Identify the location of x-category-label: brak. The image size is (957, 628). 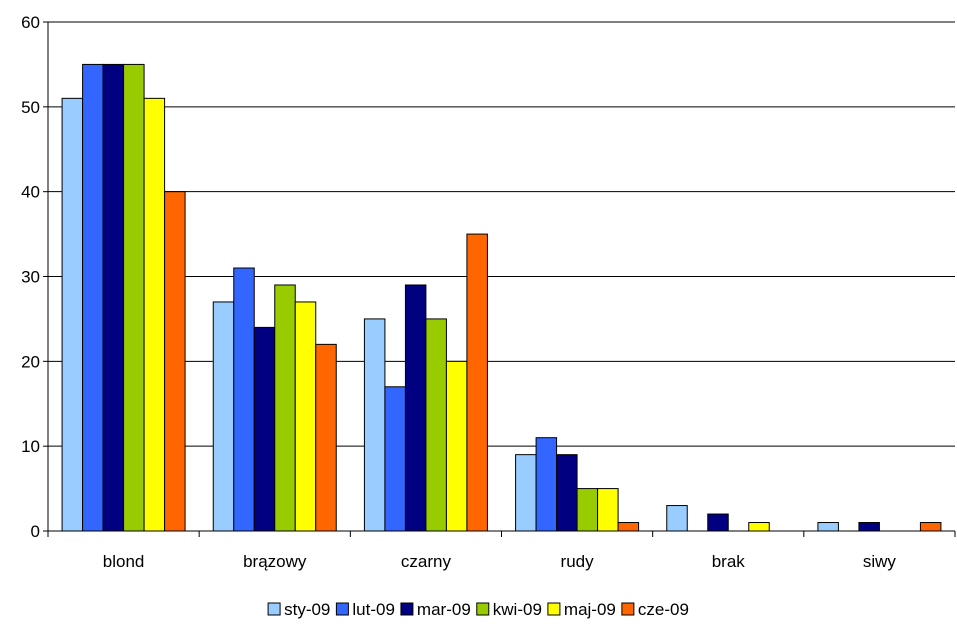
(729, 561).